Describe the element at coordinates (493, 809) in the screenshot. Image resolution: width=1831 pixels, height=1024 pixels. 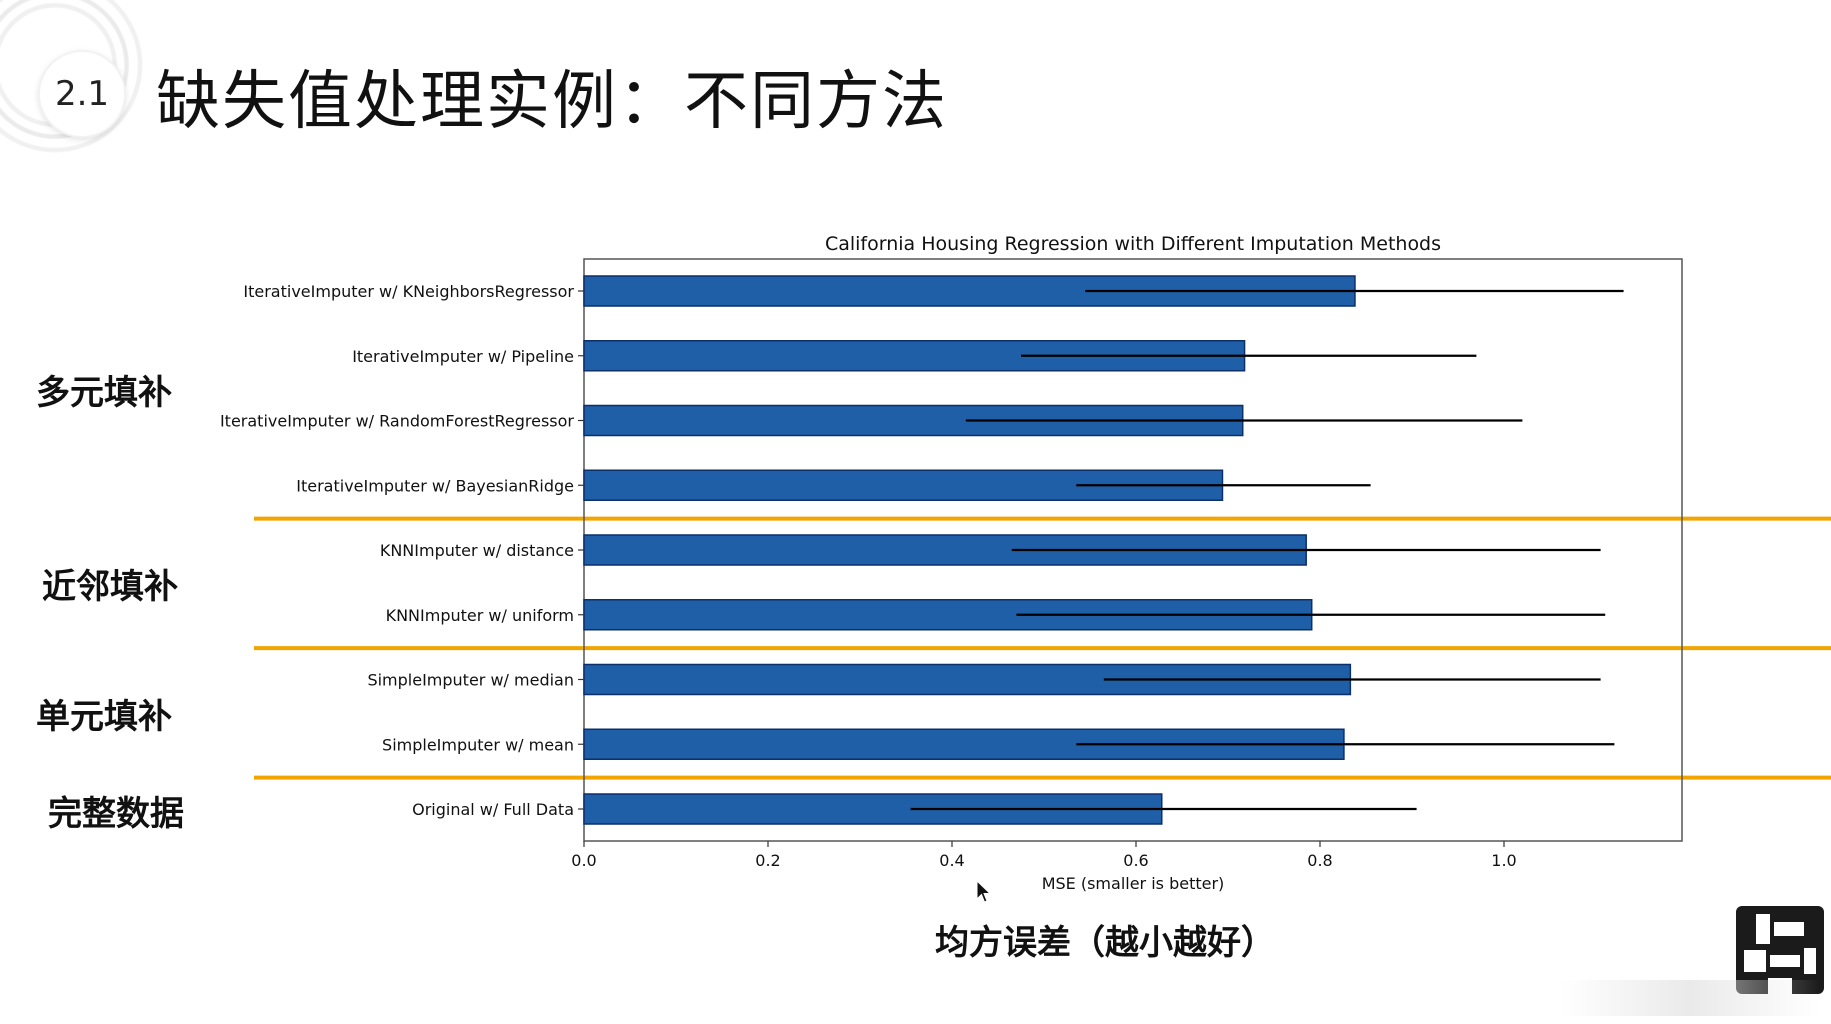
I see `category-label-8: Original w/ Full Data` at that location.